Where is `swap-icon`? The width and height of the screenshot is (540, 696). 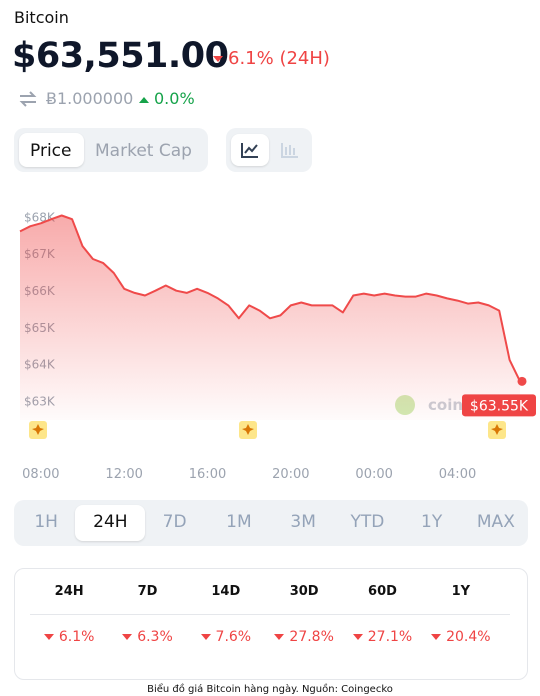
swap-icon is located at coordinates (28, 99).